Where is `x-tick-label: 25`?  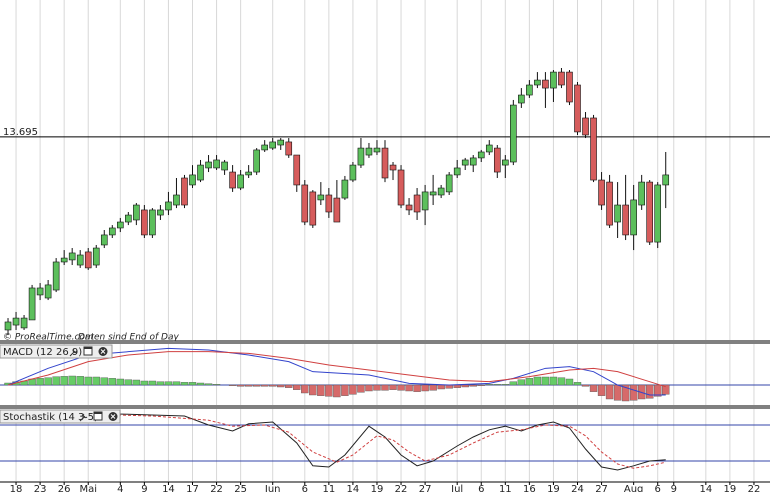 x-tick-label: 25 is located at coordinates (240, 488).